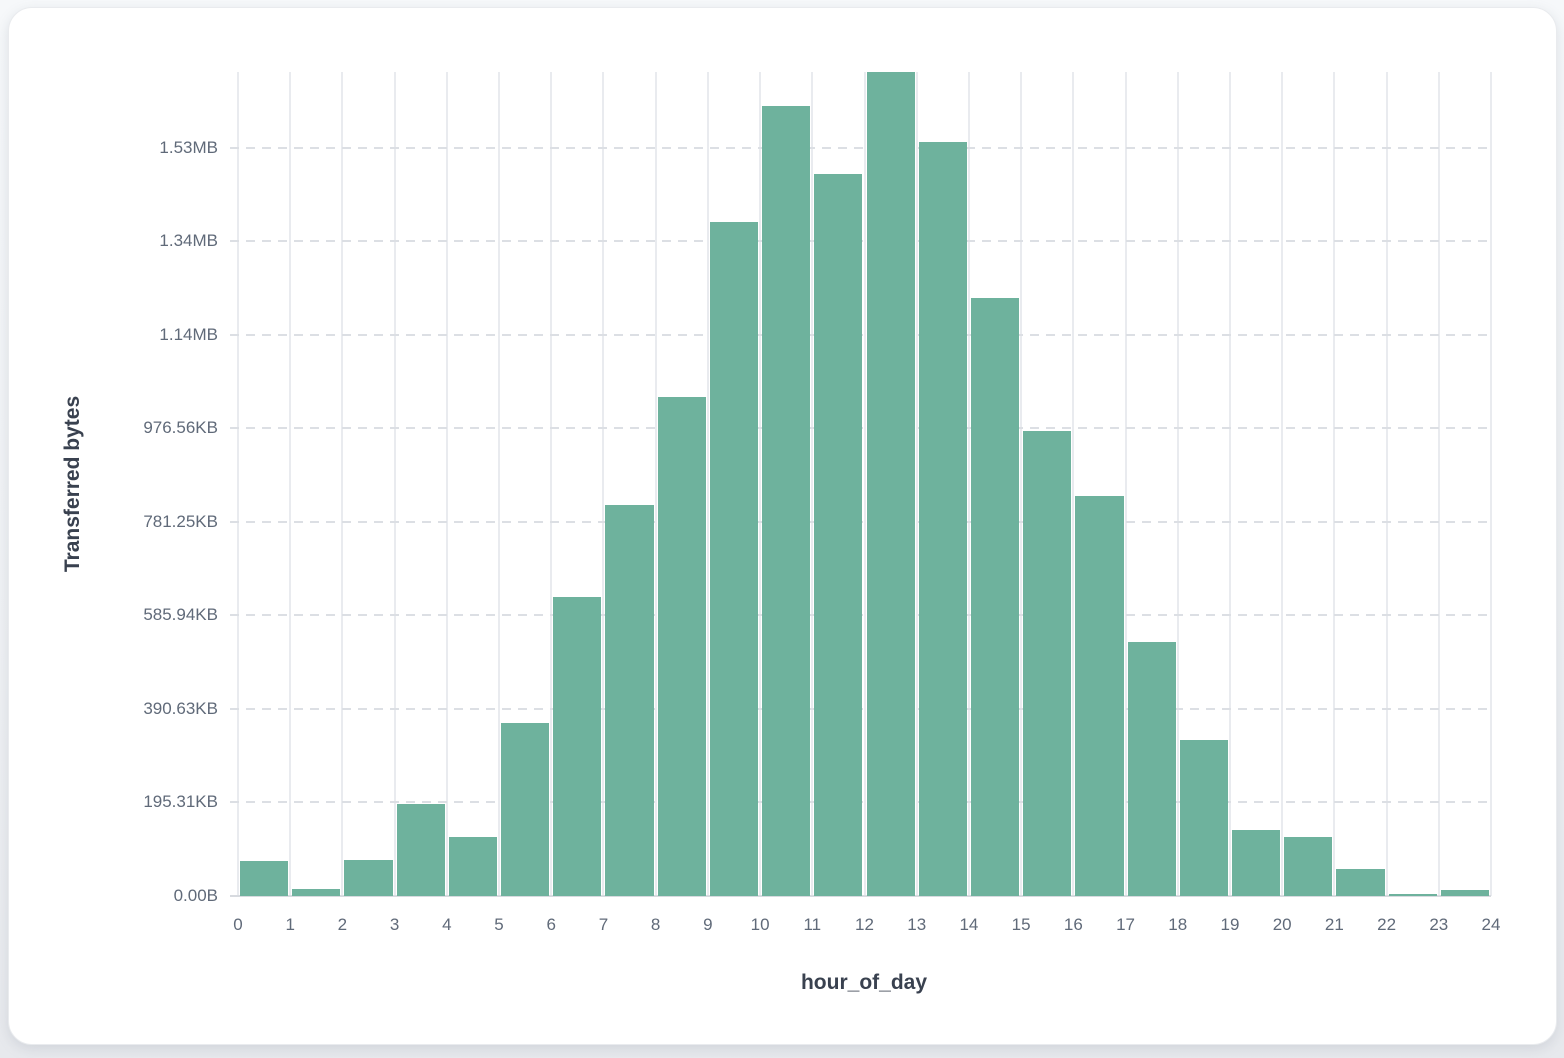 This screenshot has width=1564, height=1058. Describe the element at coordinates (1178, 924) in the screenshot. I see `x-tick-label: 18` at that location.